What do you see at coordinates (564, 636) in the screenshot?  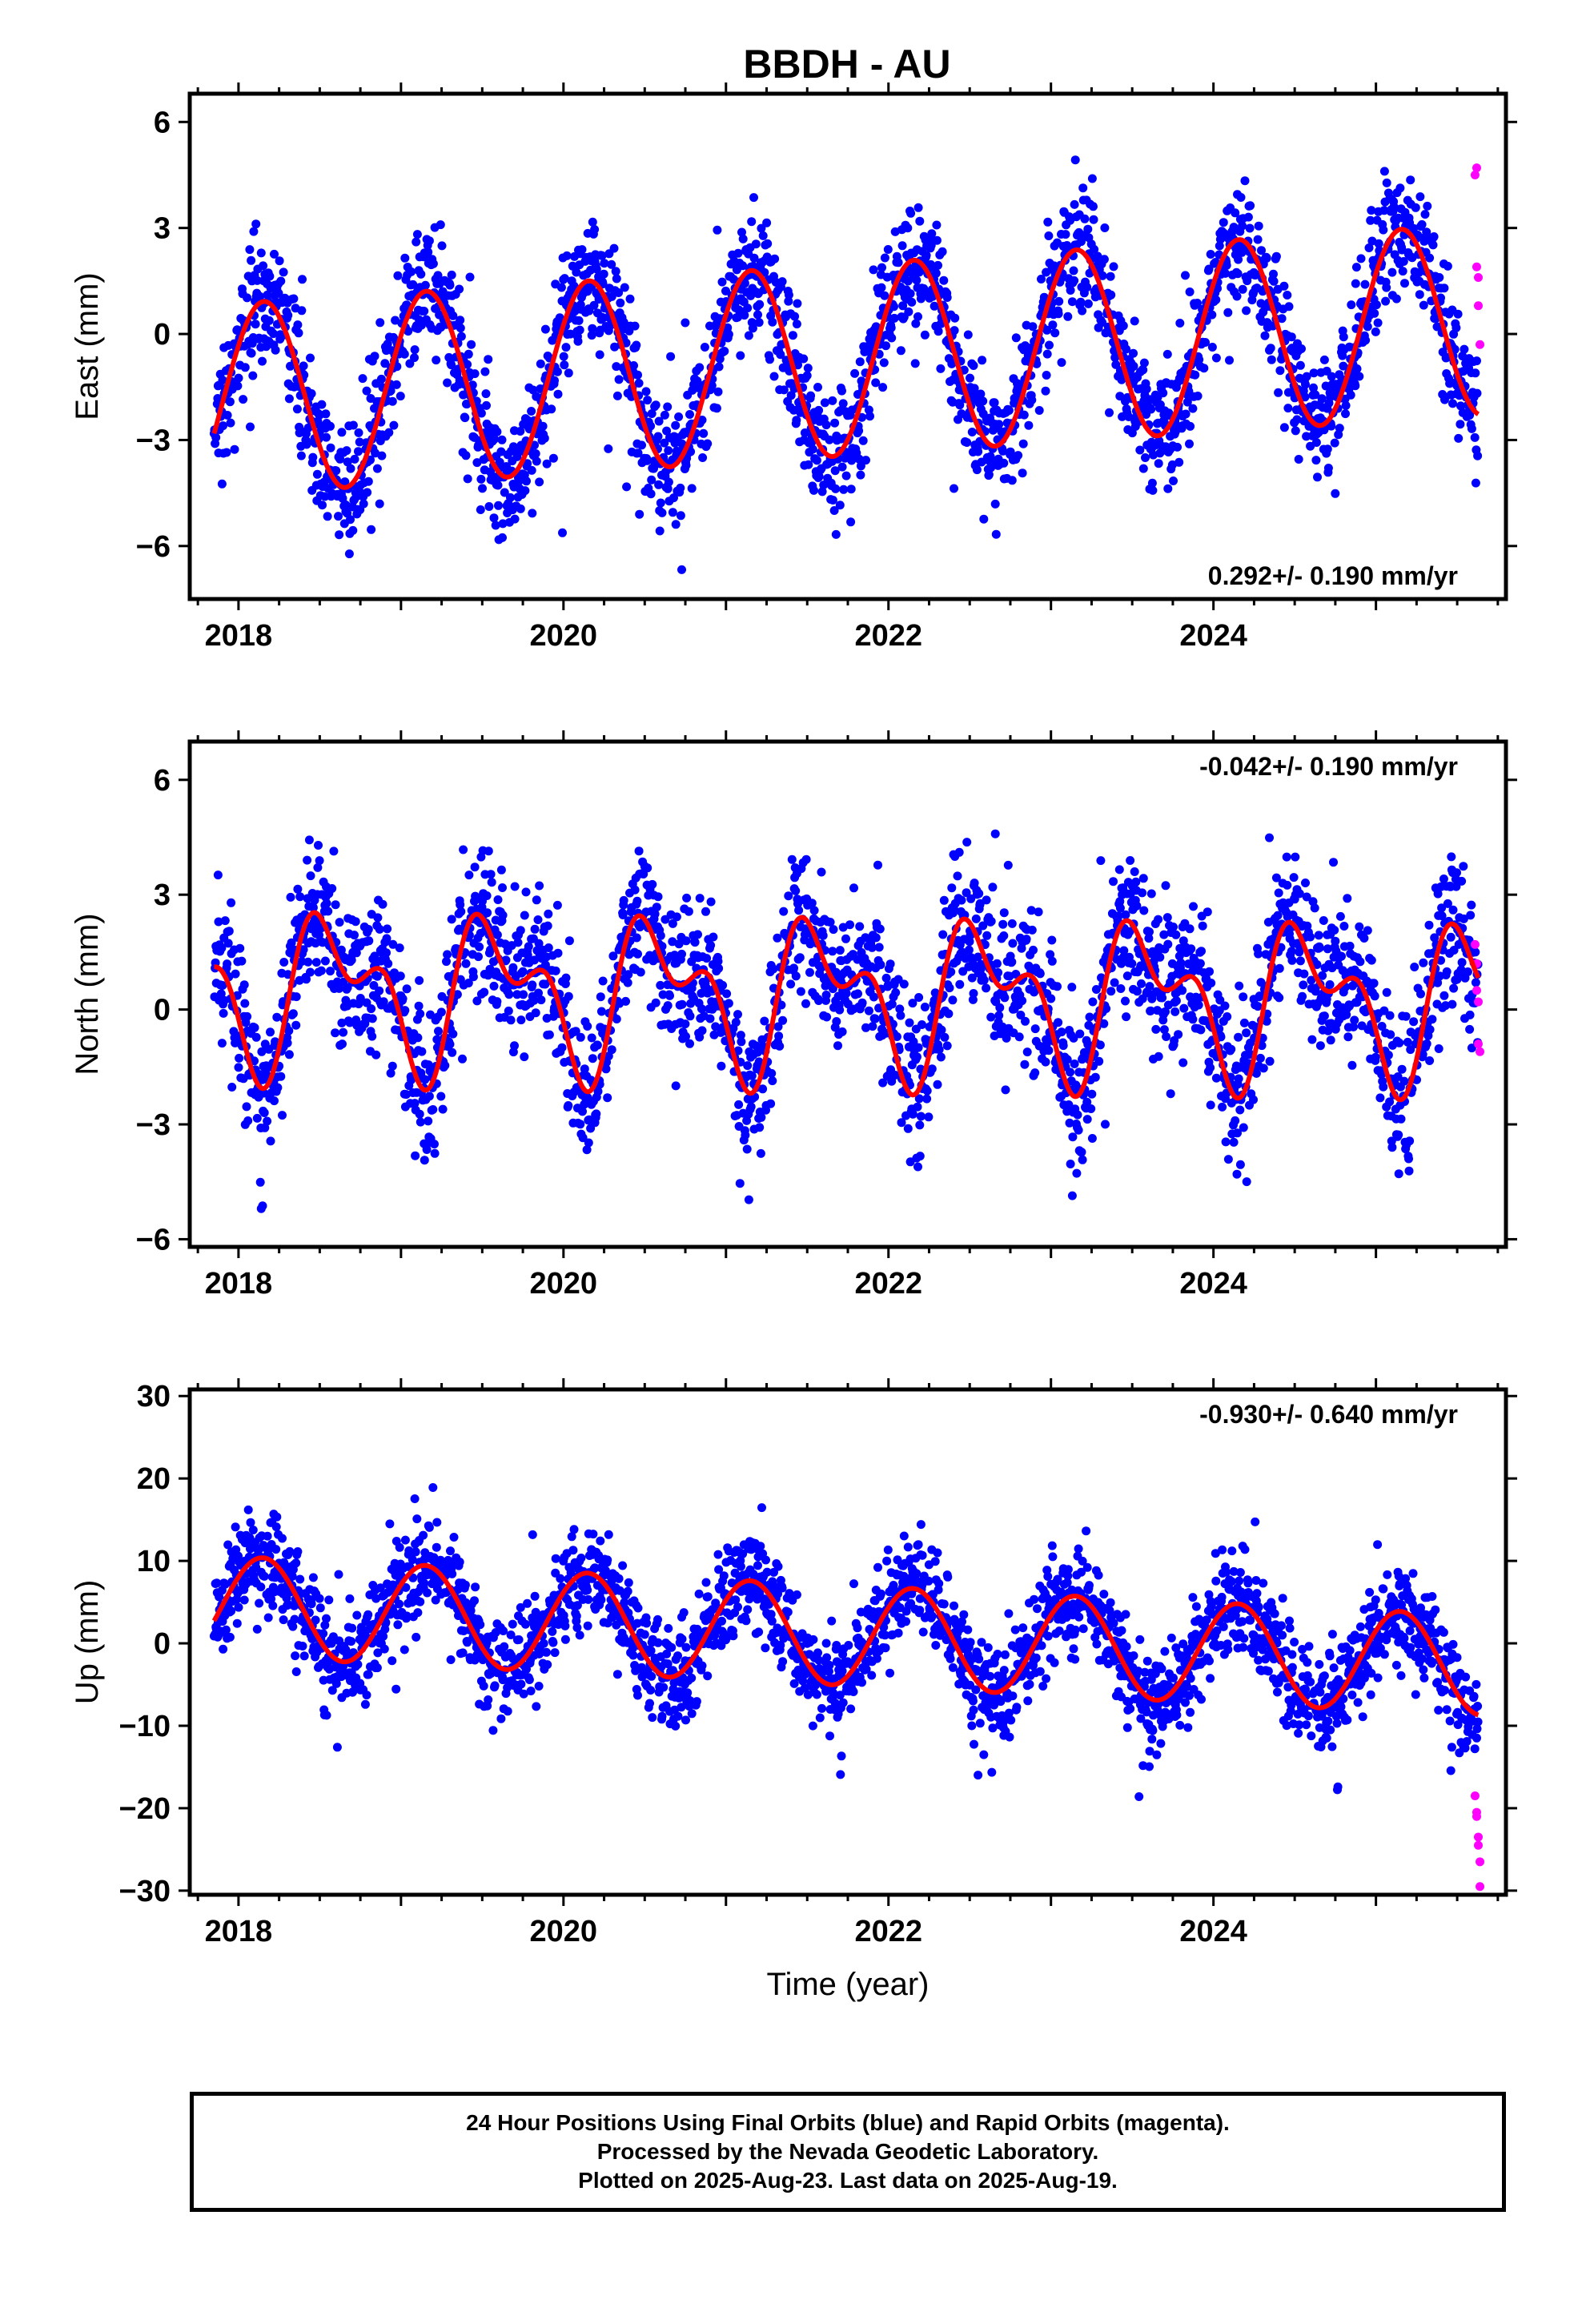 I see `east-x-tick-label: 2020` at bounding box center [564, 636].